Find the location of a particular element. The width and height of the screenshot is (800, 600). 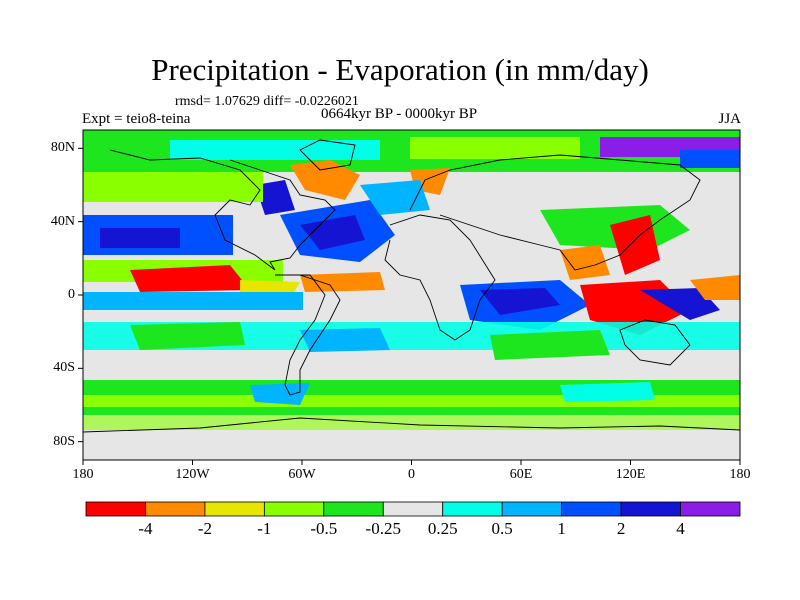

north-america-coast is located at coordinates (222, 210).